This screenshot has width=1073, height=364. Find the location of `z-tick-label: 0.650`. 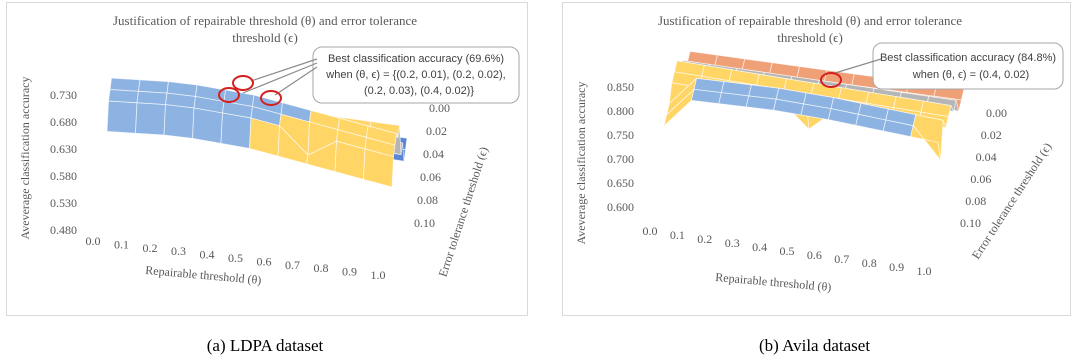

z-tick-label: 0.650 is located at coordinates (620, 183).